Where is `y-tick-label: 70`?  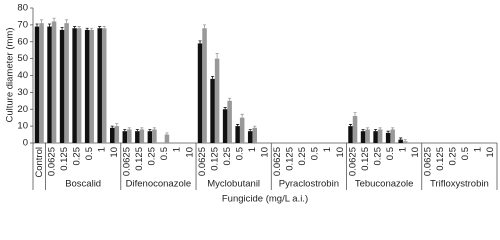 y-tick-label: 70 is located at coordinates (22, 24).